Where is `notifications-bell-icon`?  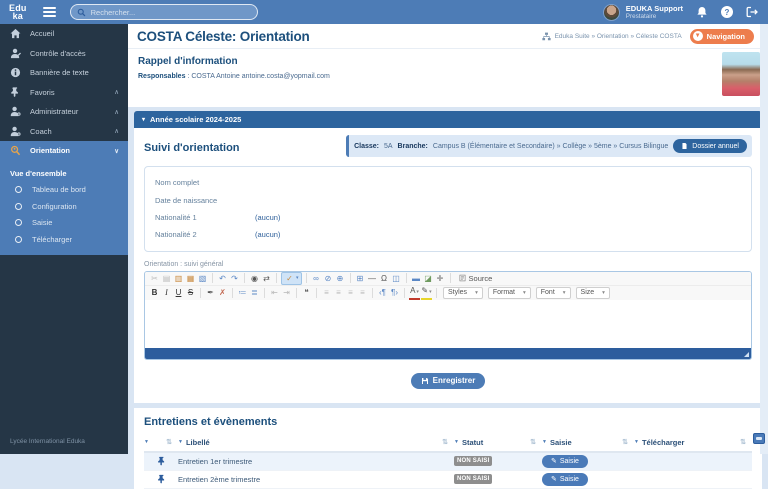 notifications-bell-icon is located at coordinates (702, 12).